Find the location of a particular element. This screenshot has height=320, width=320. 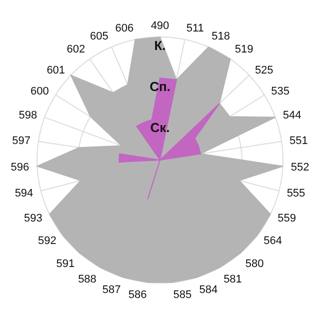

y-tick-label: Сп. is located at coordinates (160, 86).